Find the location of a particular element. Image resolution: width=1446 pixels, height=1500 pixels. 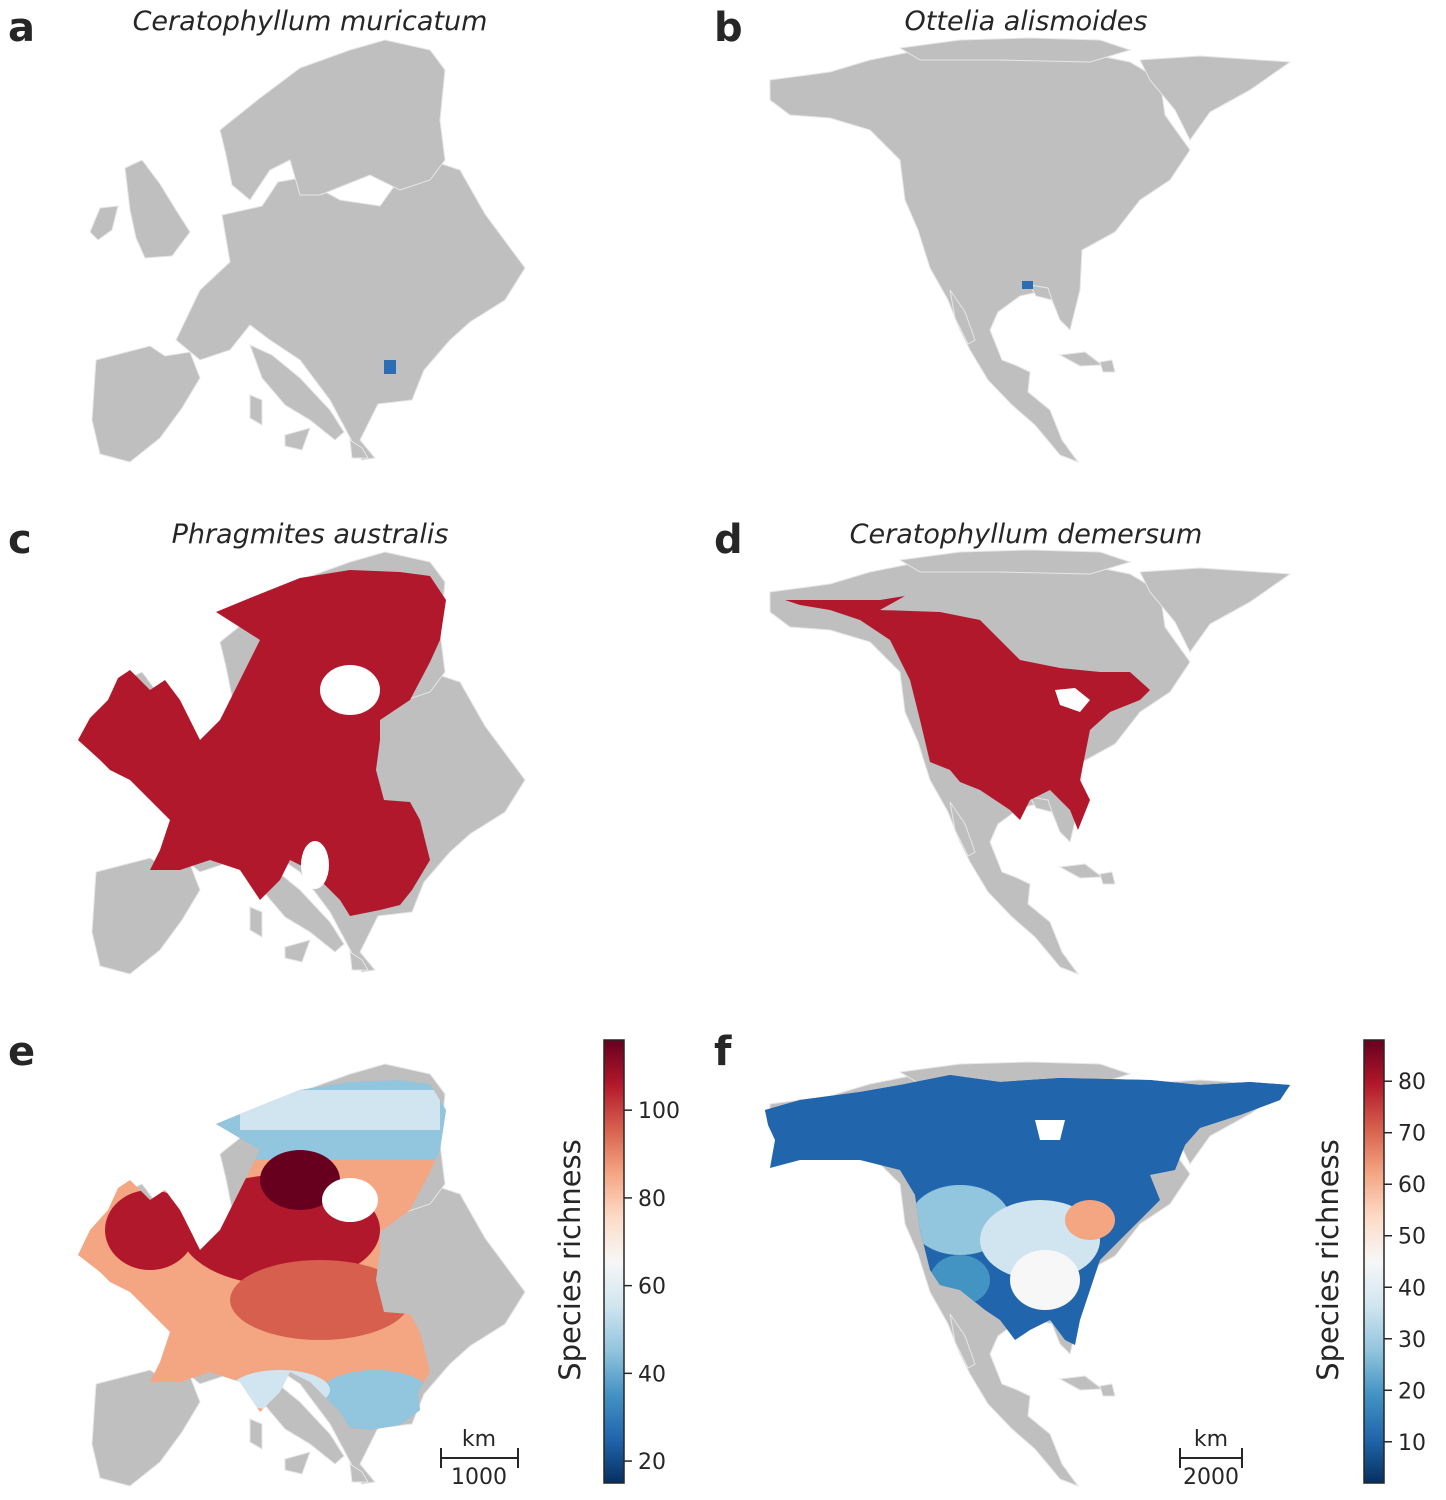

map-panel-b is located at coordinates (1030, 250).